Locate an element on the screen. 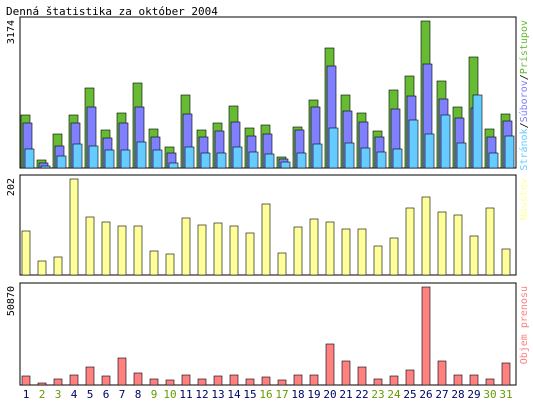 The height and width of the screenshot is (405, 533). day-label-4: 4 is located at coordinates (74, 394).